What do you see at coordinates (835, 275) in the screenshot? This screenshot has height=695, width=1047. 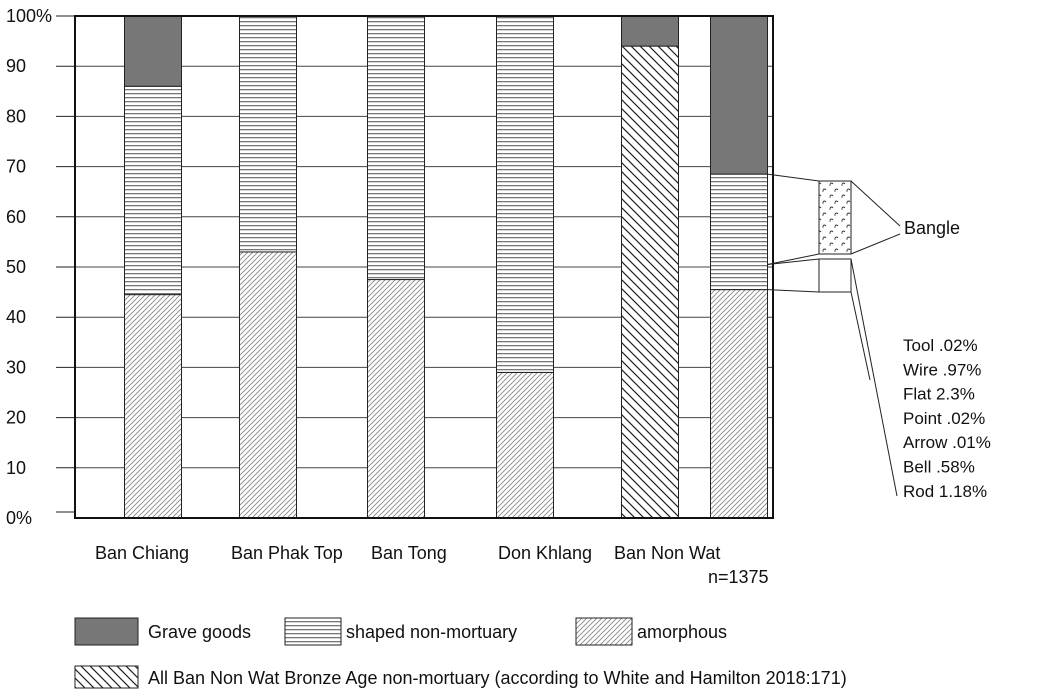 I see `other-box` at bounding box center [835, 275].